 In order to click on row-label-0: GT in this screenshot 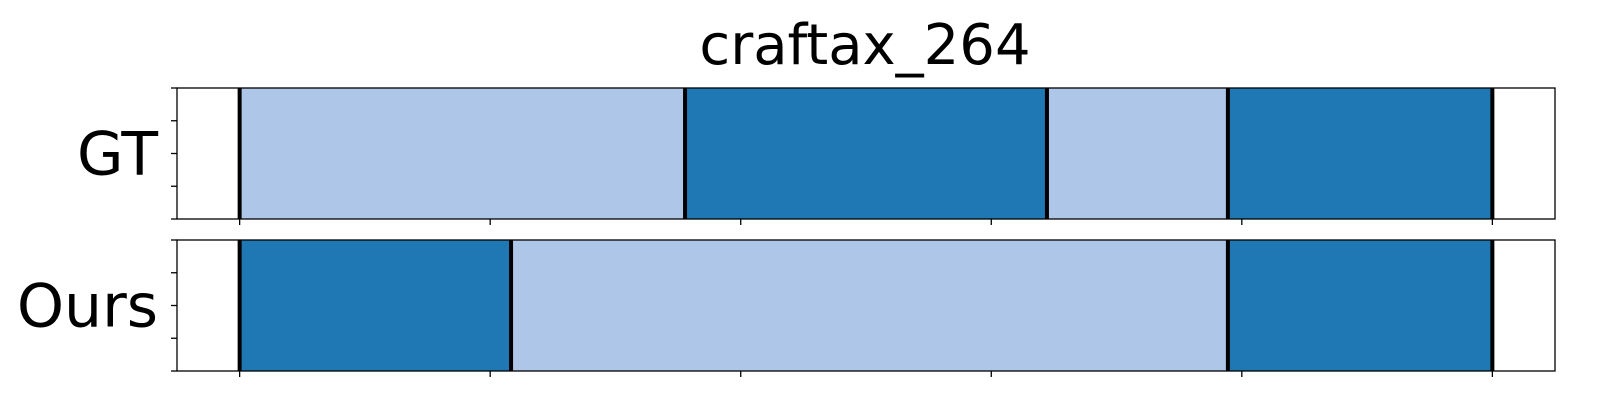, I will do `click(117, 155)`.